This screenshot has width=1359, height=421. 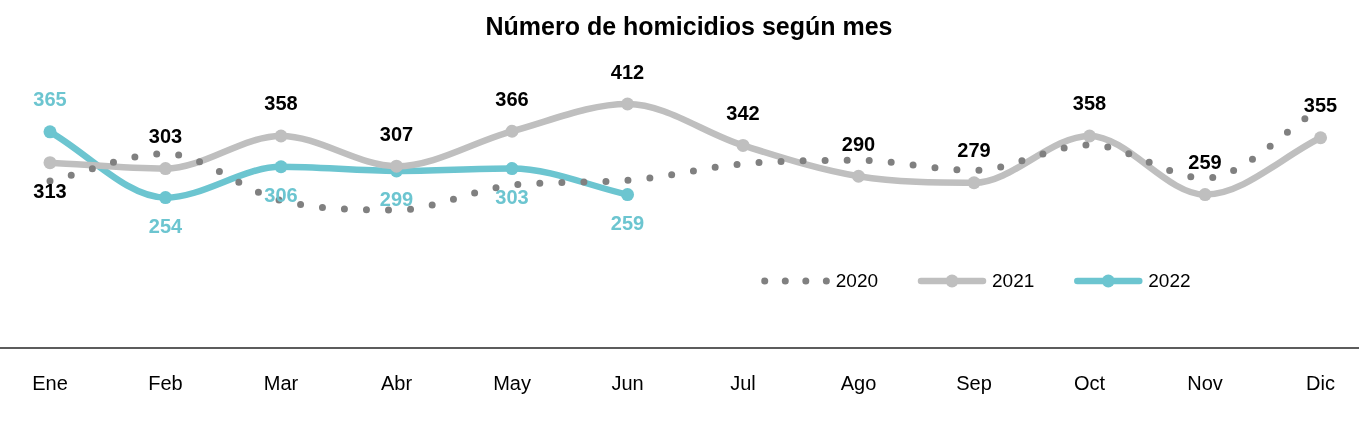 What do you see at coordinates (50, 382) in the screenshot?
I see `x-tick-label: Ene` at bounding box center [50, 382].